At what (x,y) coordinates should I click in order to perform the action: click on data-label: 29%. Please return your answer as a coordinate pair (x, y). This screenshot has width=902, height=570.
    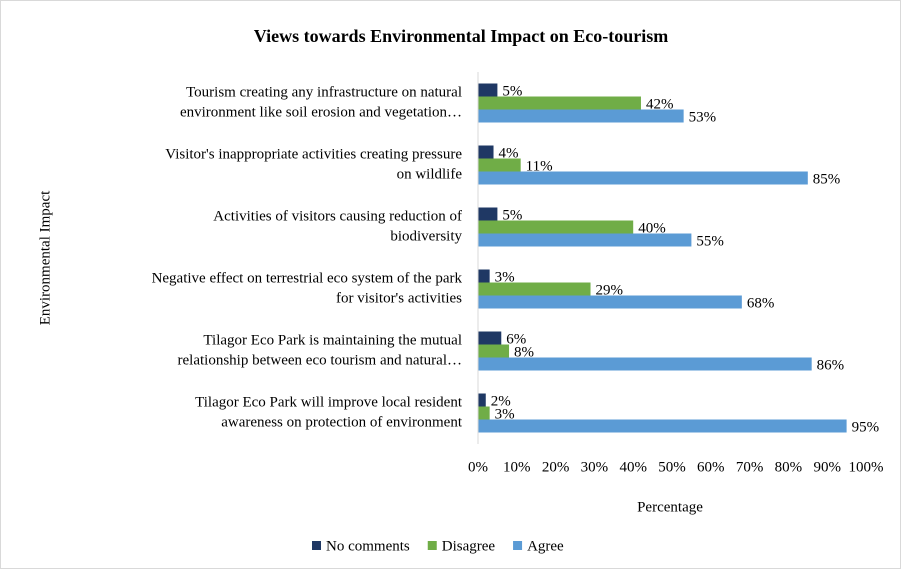
    Looking at the image, I should click on (610, 290).